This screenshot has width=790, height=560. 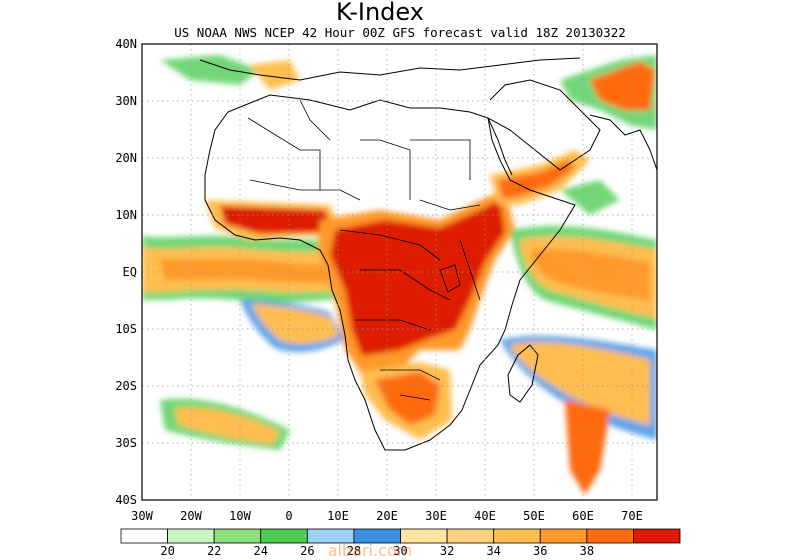 I want to click on lat-axis: 40N 30N 20N 10N EQ 10S 20S 30S 40S, so click(x=126, y=272).